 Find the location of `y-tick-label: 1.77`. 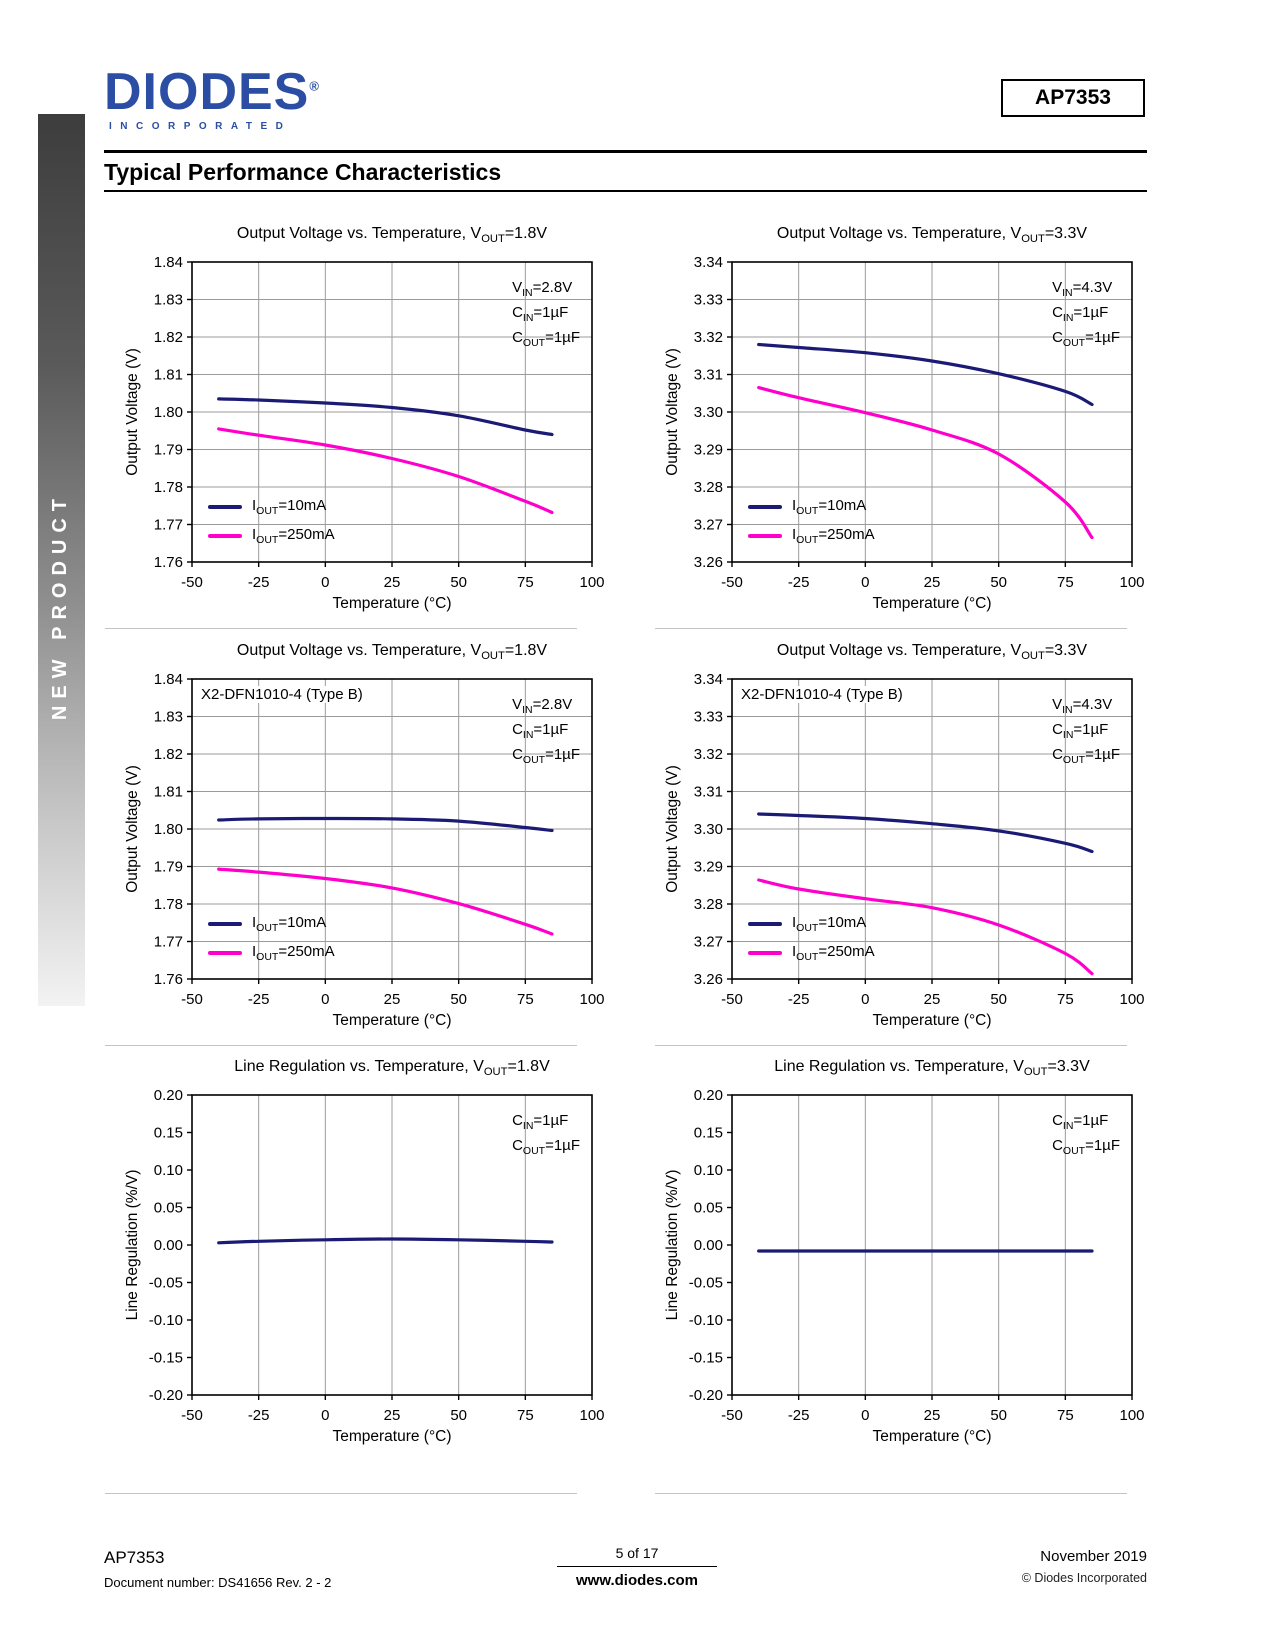

y-tick-label: 1.77 is located at coordinates (168, 525).